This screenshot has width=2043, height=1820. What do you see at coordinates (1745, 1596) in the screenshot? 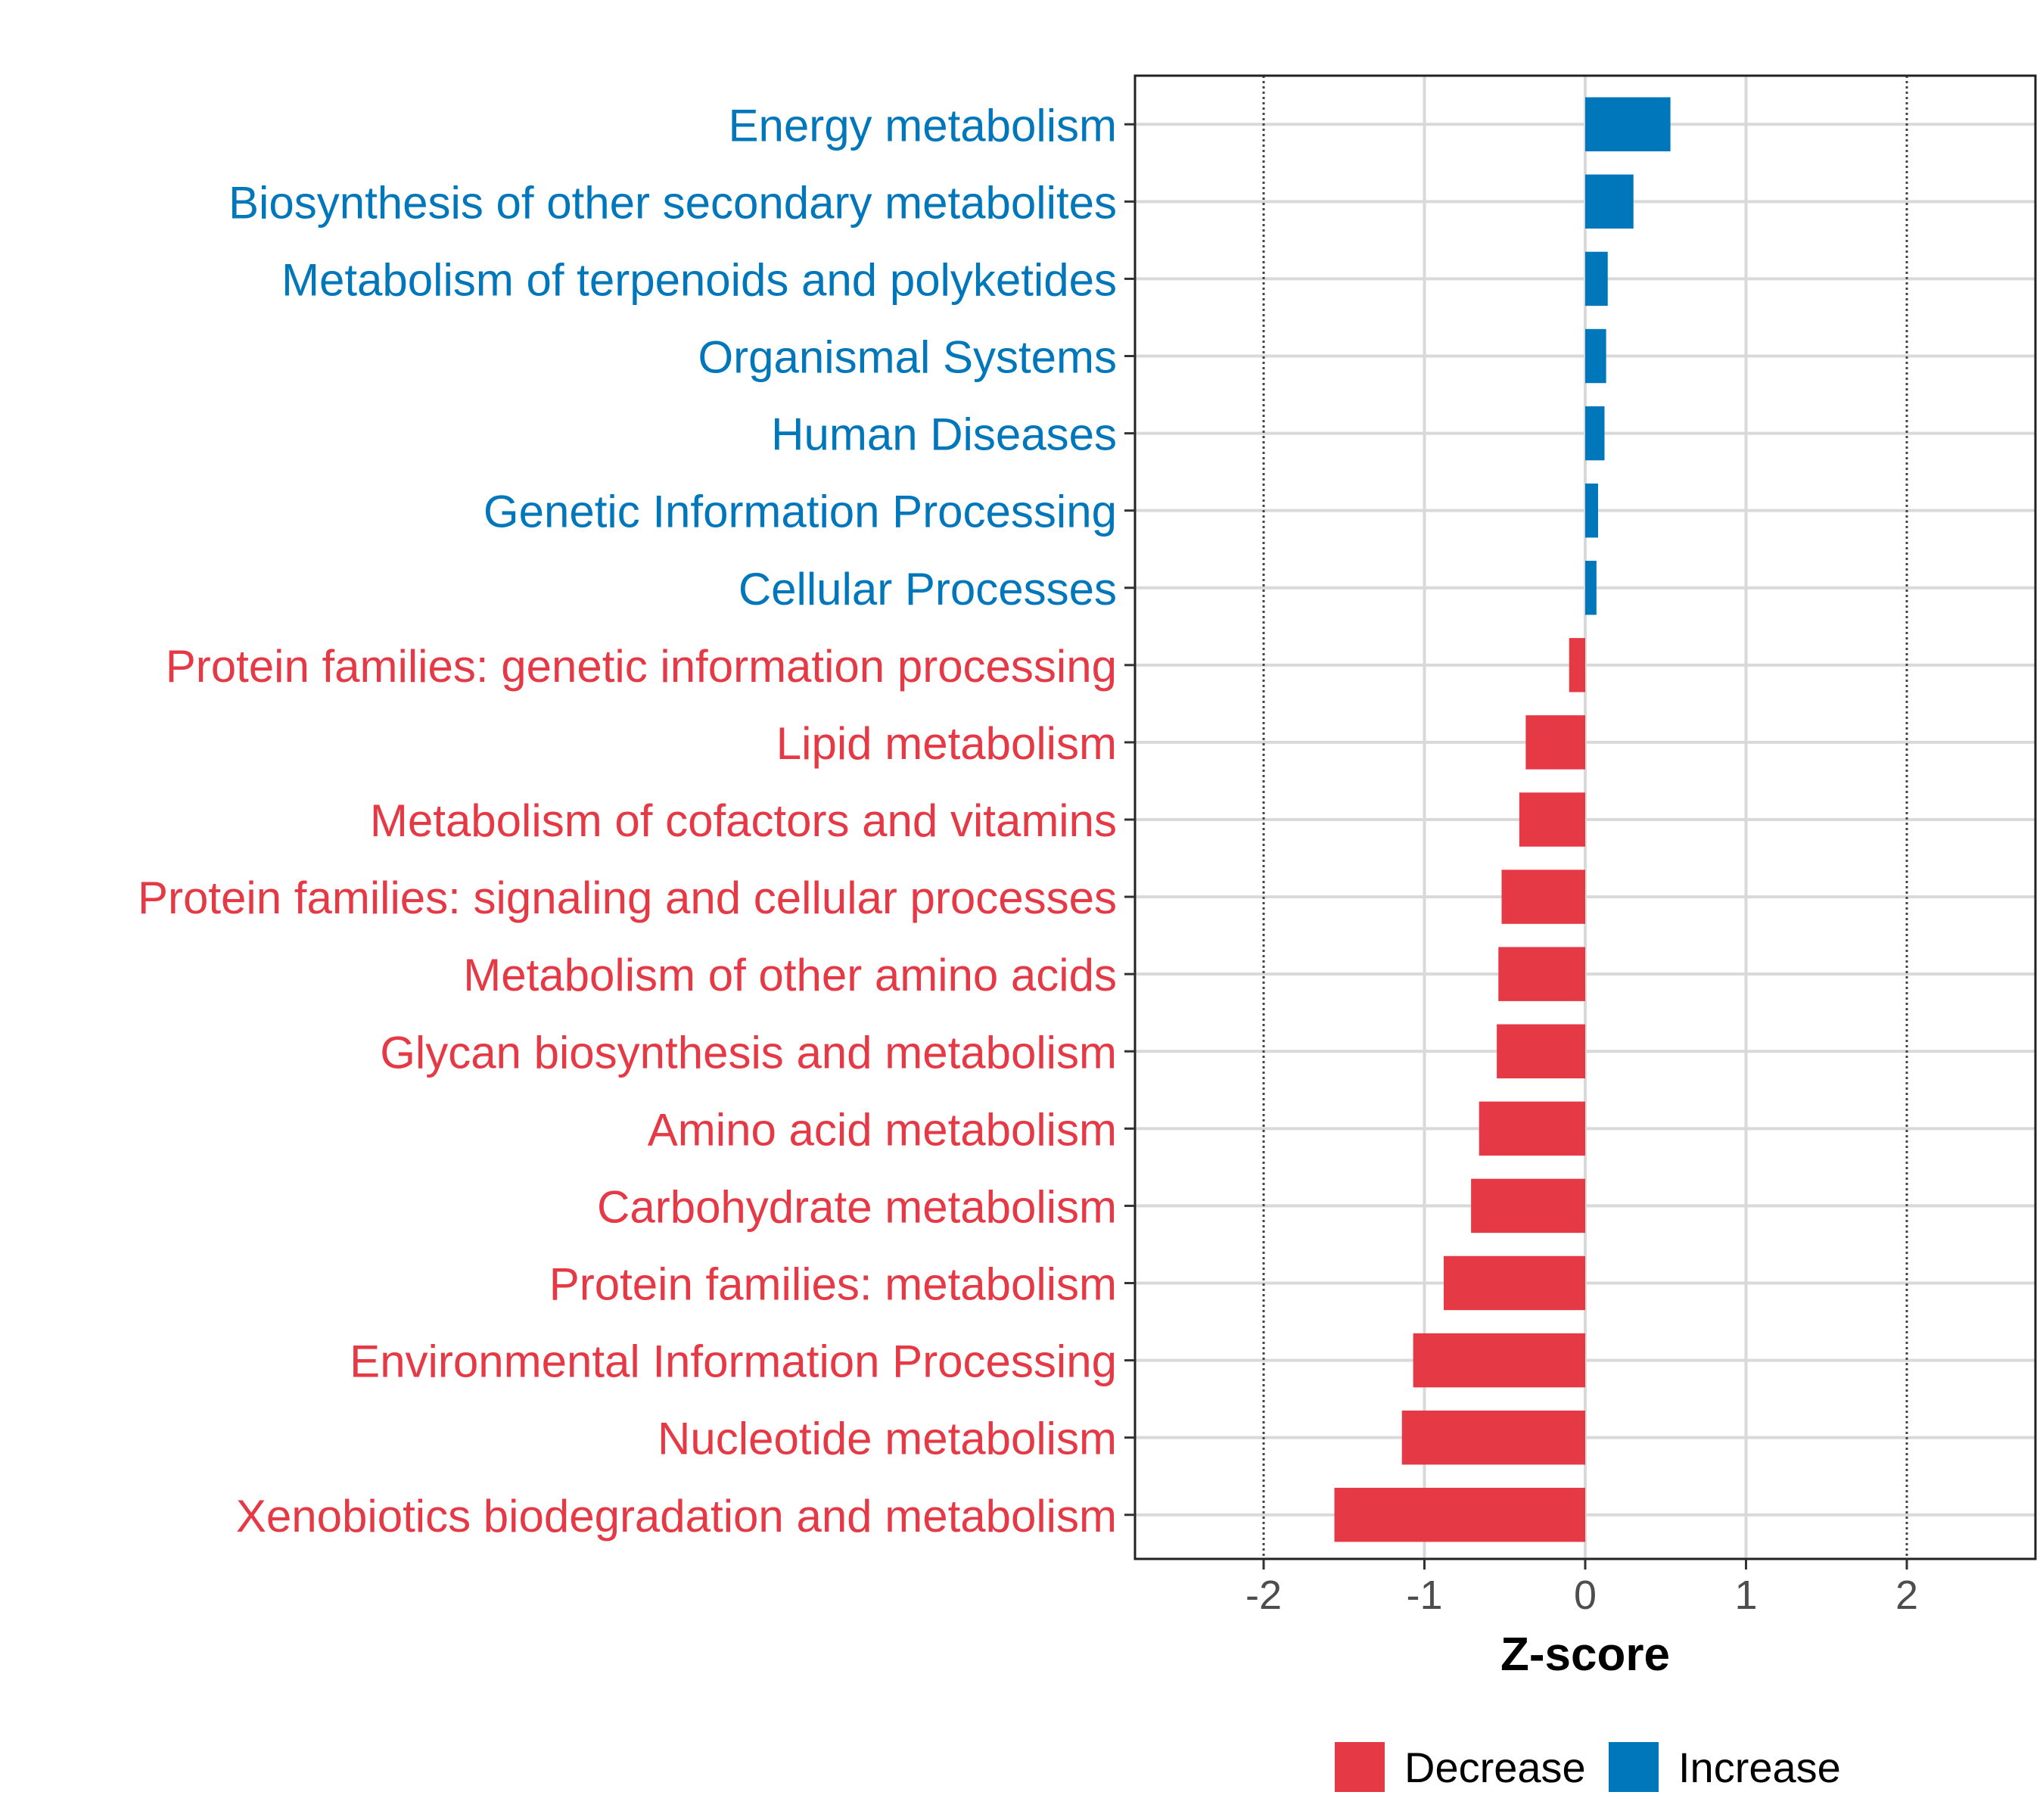
I see `x-tick-label: 1` at bounding box center [1745, 1596].